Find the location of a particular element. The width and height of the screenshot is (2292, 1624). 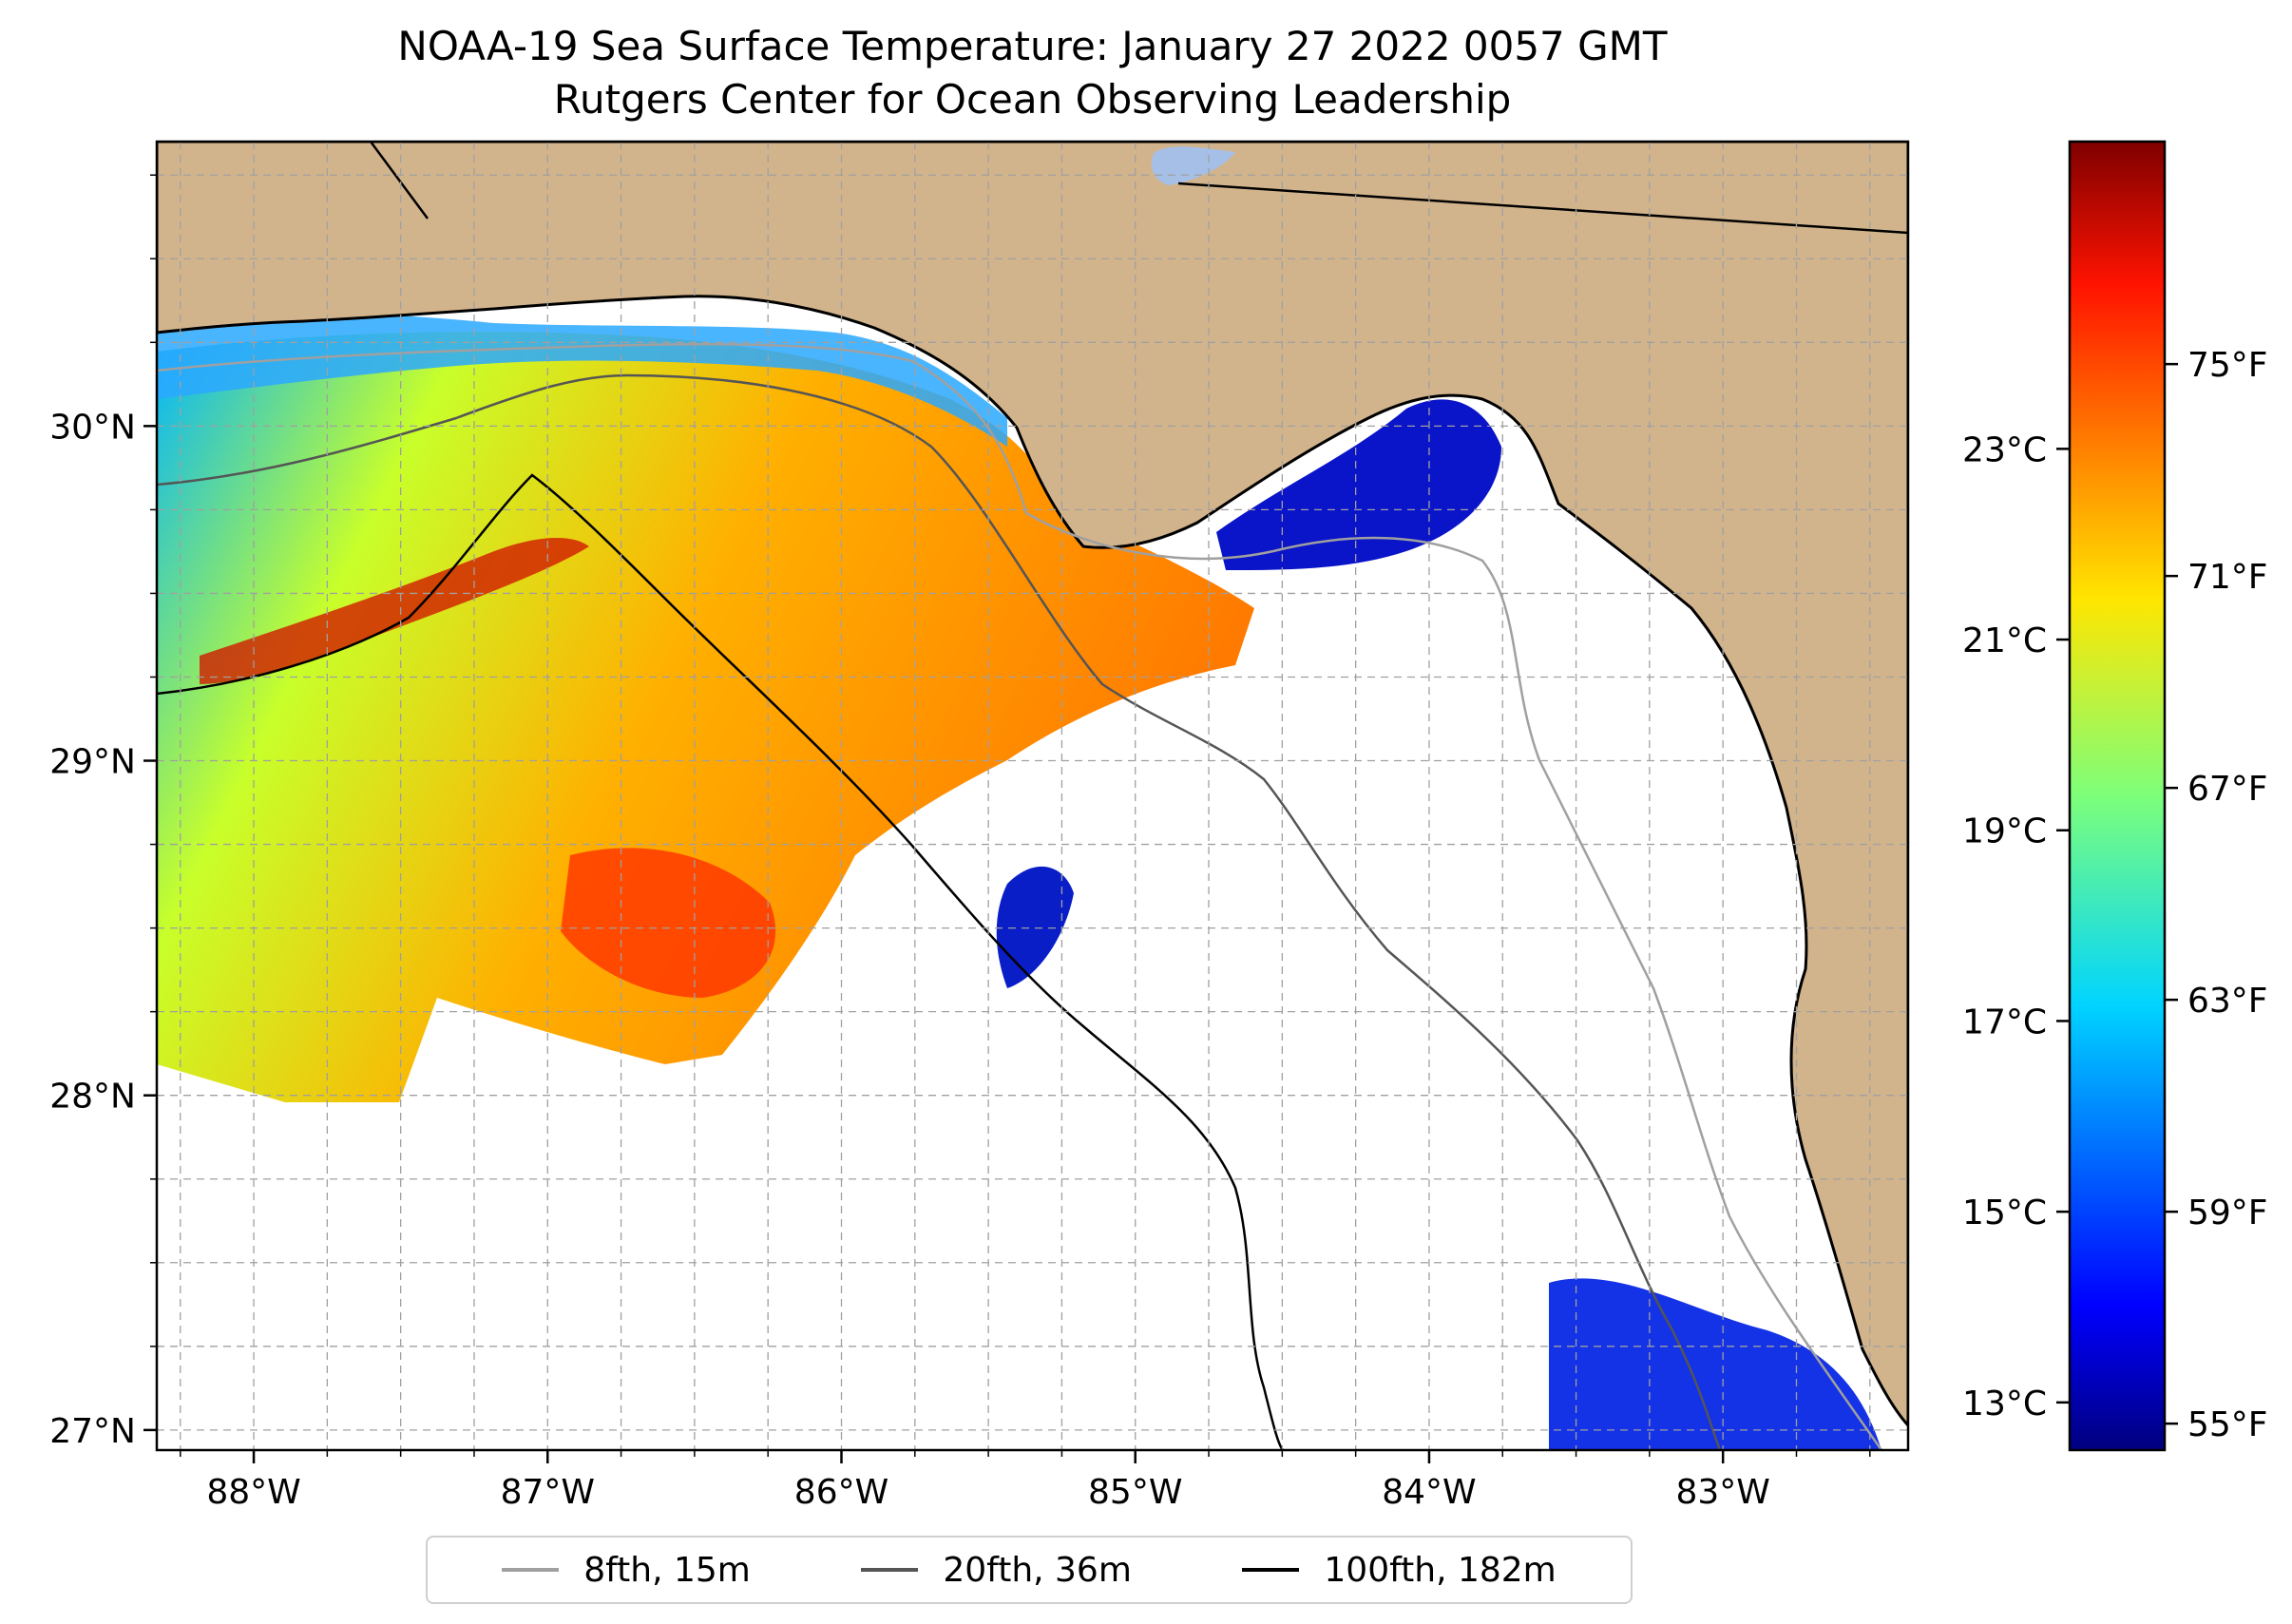

colorbar is located at coordinates (2117, 796).